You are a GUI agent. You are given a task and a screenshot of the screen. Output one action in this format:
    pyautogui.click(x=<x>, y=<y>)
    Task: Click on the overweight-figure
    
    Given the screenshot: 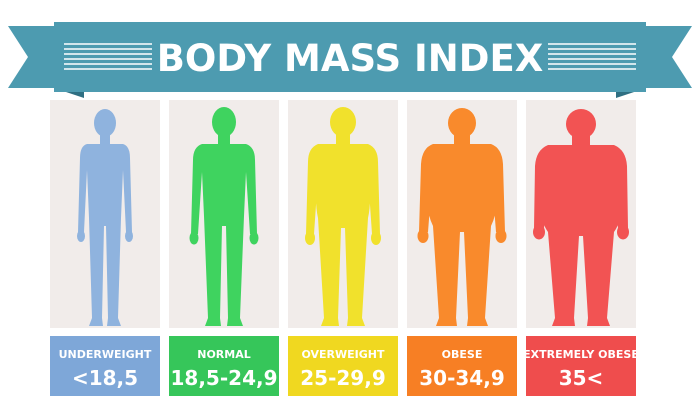 What is the action you would take?
    pyautogui.click(x=343, y=216)
    